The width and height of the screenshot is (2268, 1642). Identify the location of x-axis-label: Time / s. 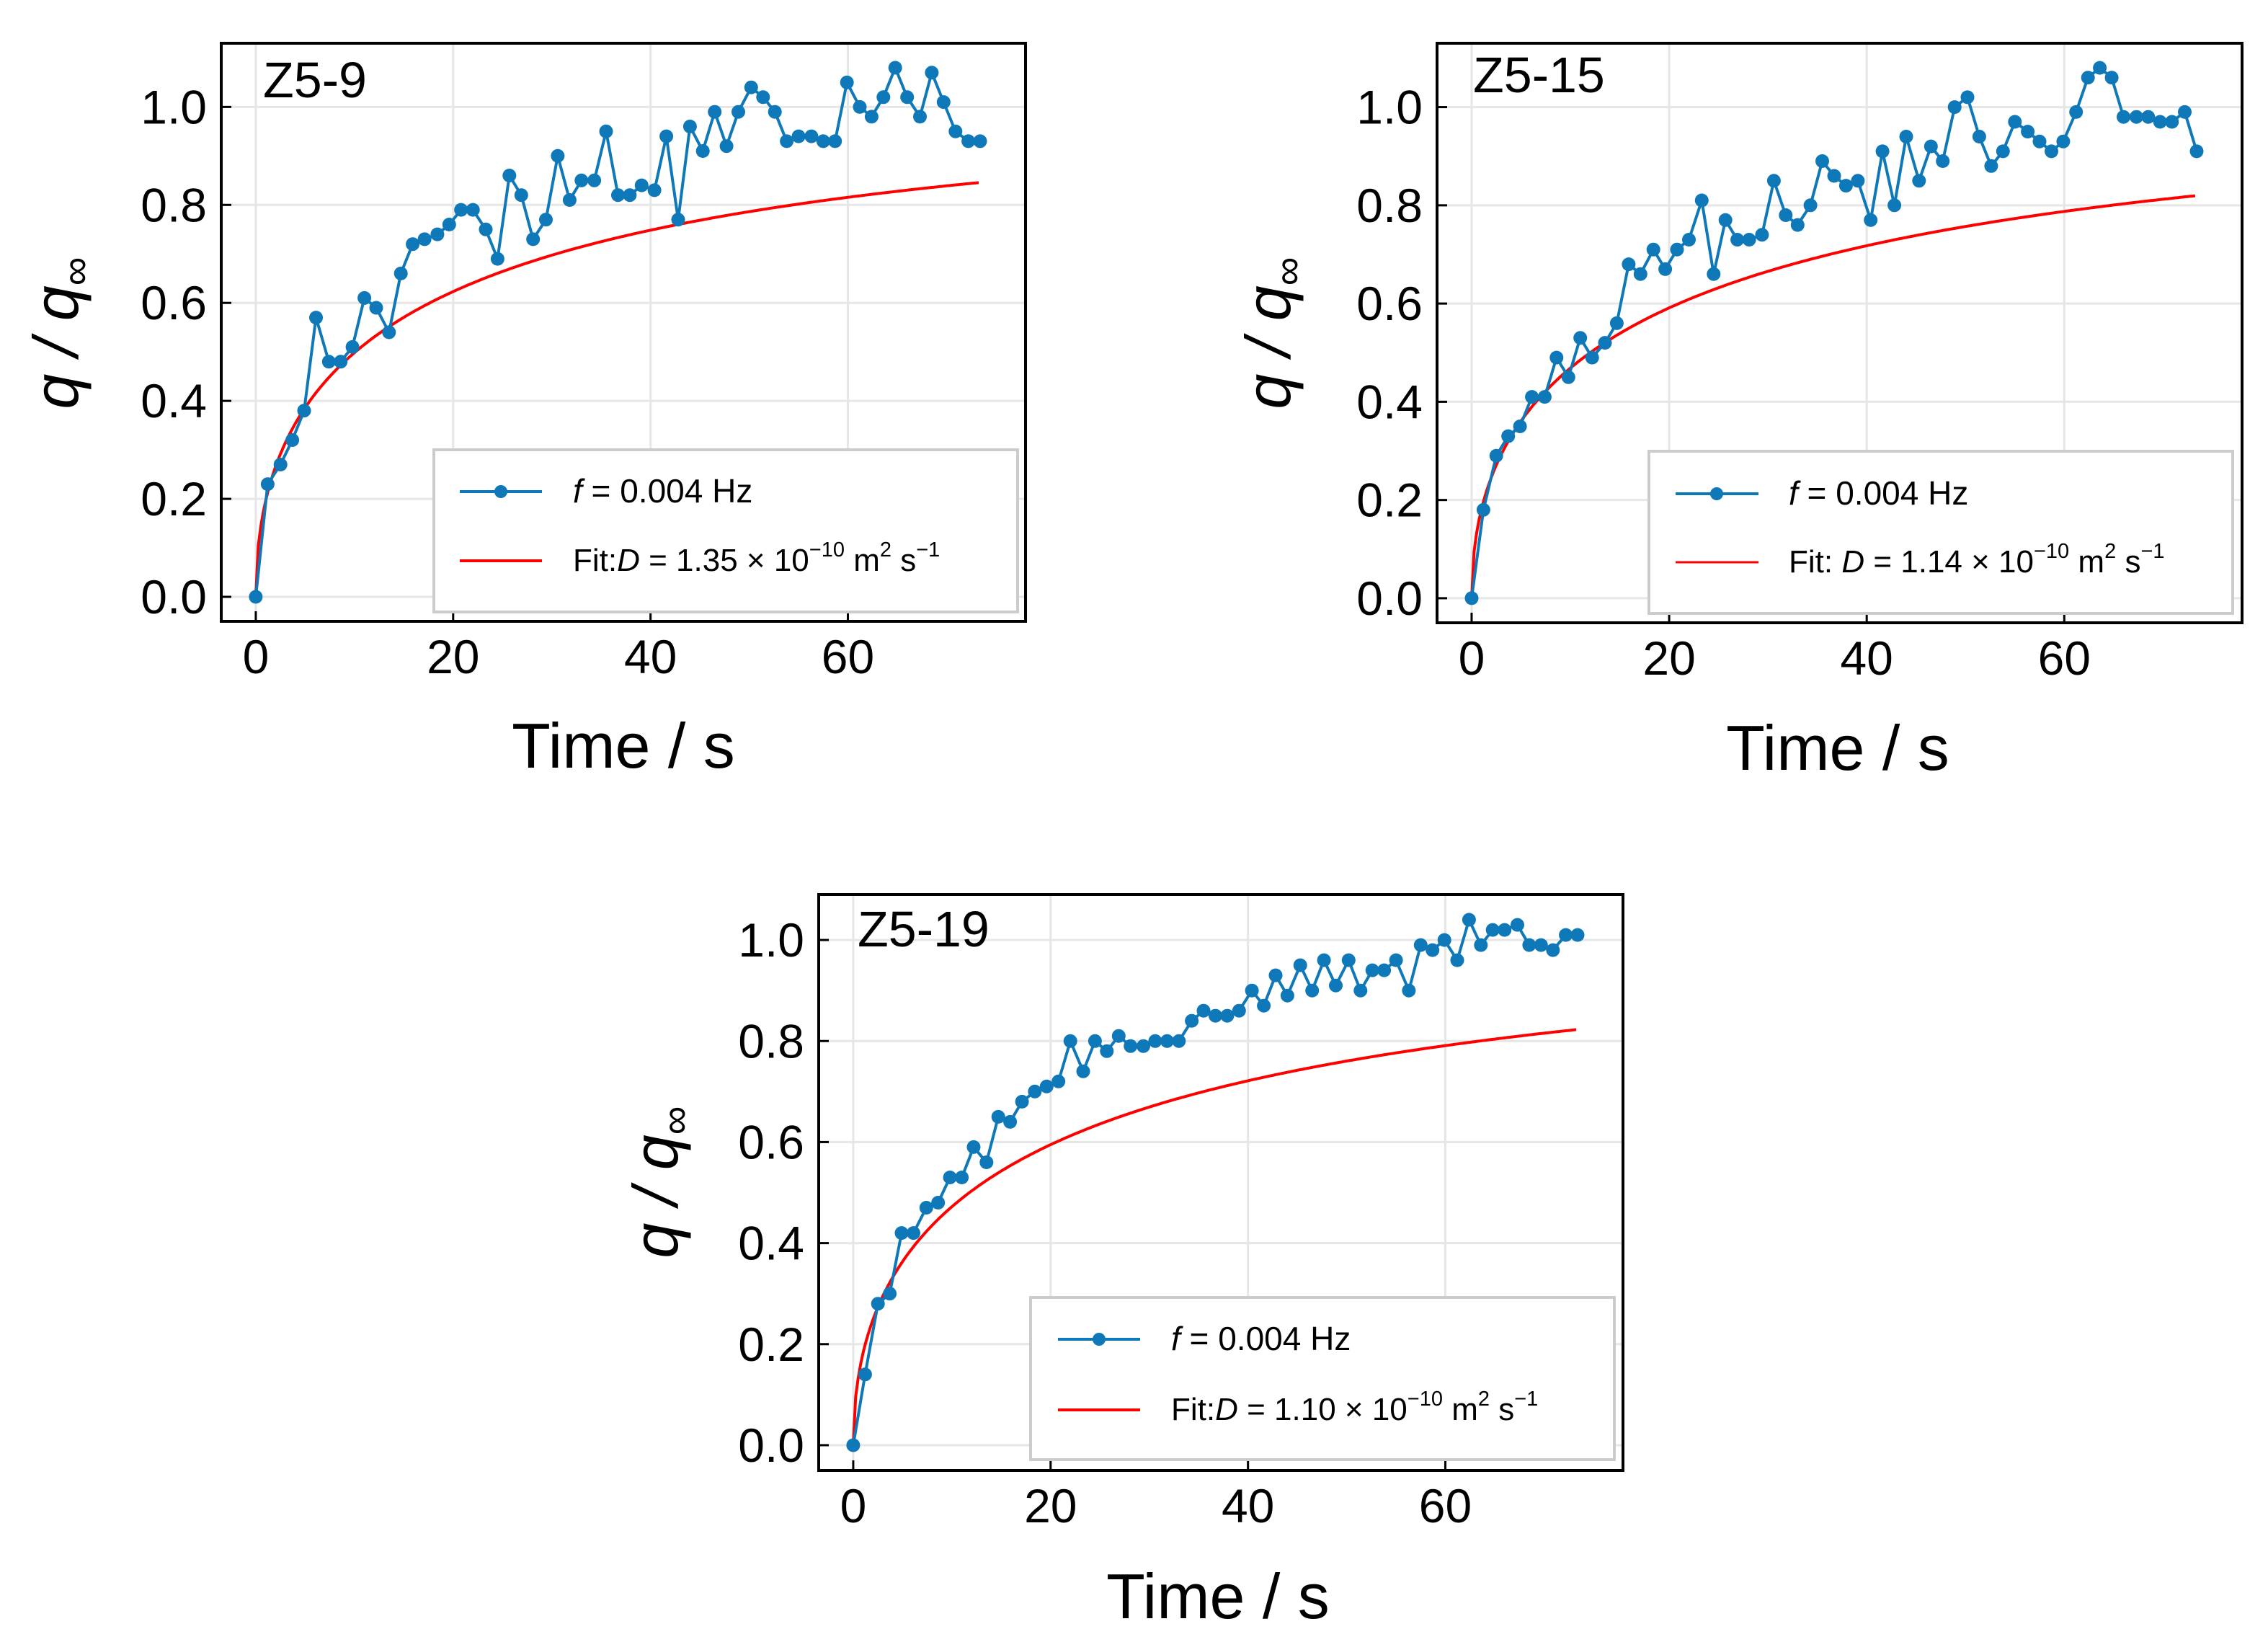
(1838, 748).